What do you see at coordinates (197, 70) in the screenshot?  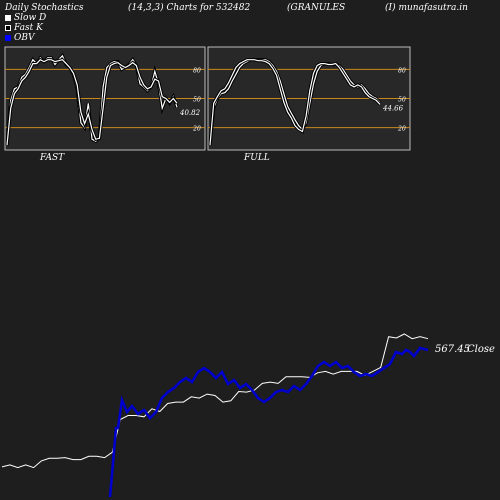 I see `fast-tick-label-80: 80` at bounding box center [197, 70].